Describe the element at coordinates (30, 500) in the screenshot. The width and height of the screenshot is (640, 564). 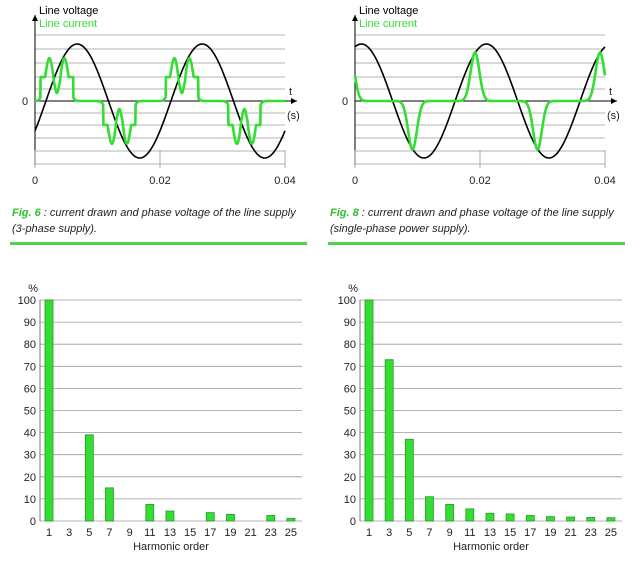
I see `y-tick-label: 10` at that location.